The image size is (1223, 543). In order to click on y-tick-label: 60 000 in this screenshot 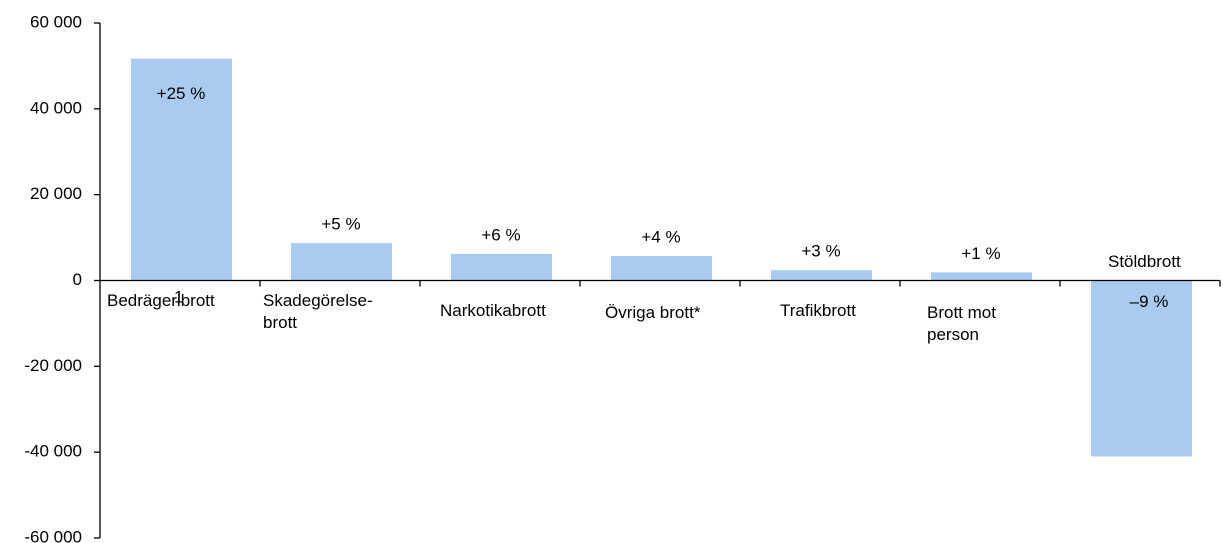, I will do `click(56, 21)`.